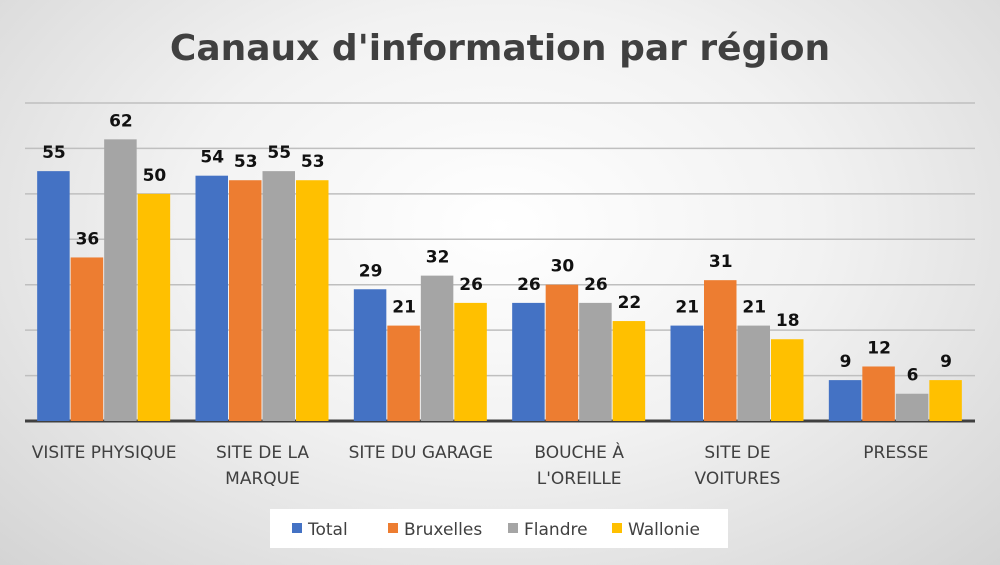  What do you see at coordinates (563, 267) in the screenshot?
I see `data-label: 30` at bounding box center [563, 267].